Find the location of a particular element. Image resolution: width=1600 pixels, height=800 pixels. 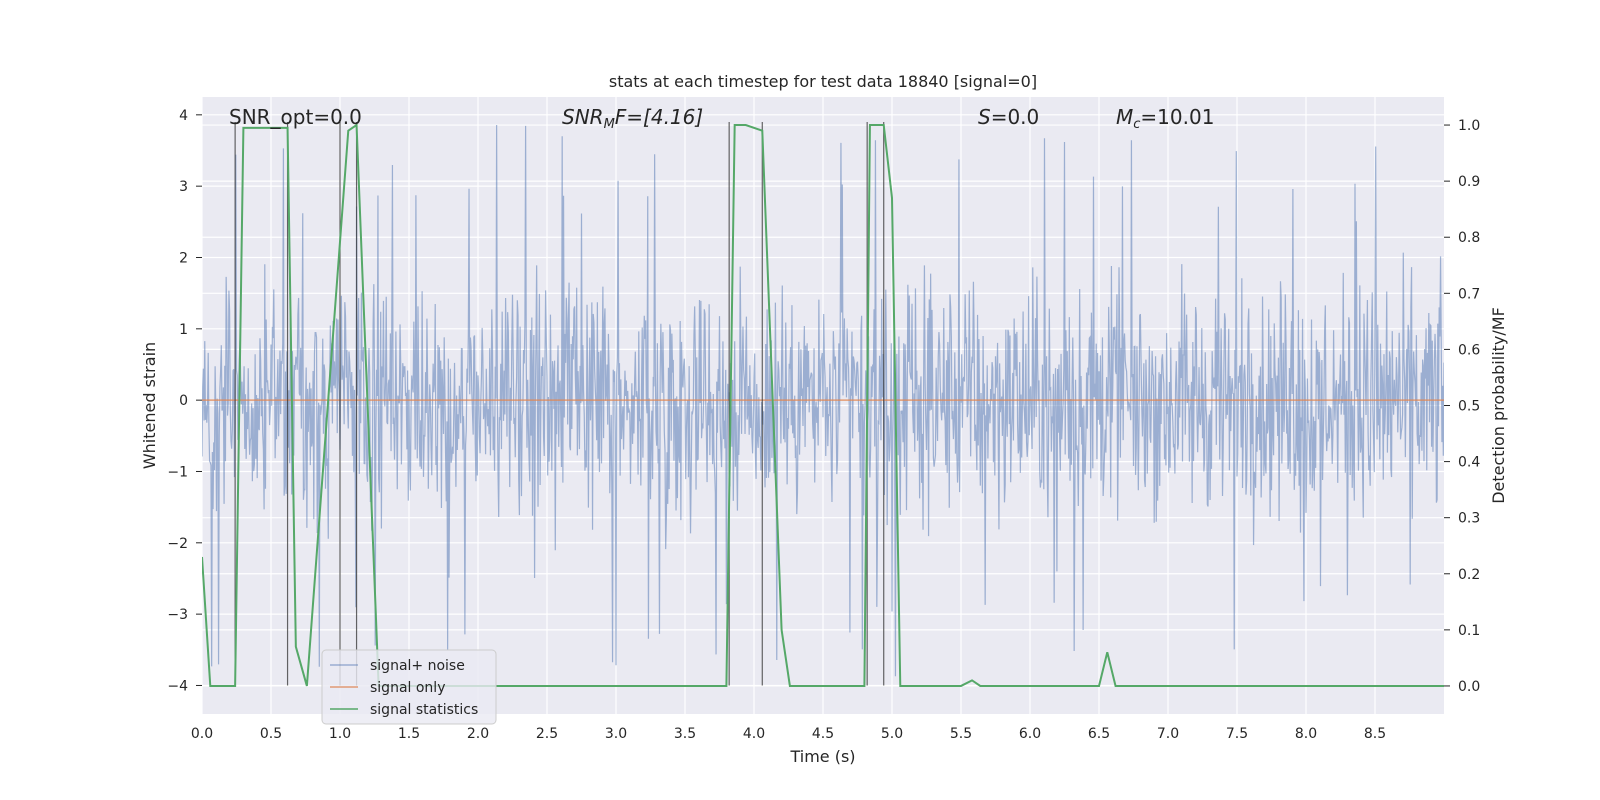

y-axis-label-left: Whitened strain is located at coordinates (149, 405).